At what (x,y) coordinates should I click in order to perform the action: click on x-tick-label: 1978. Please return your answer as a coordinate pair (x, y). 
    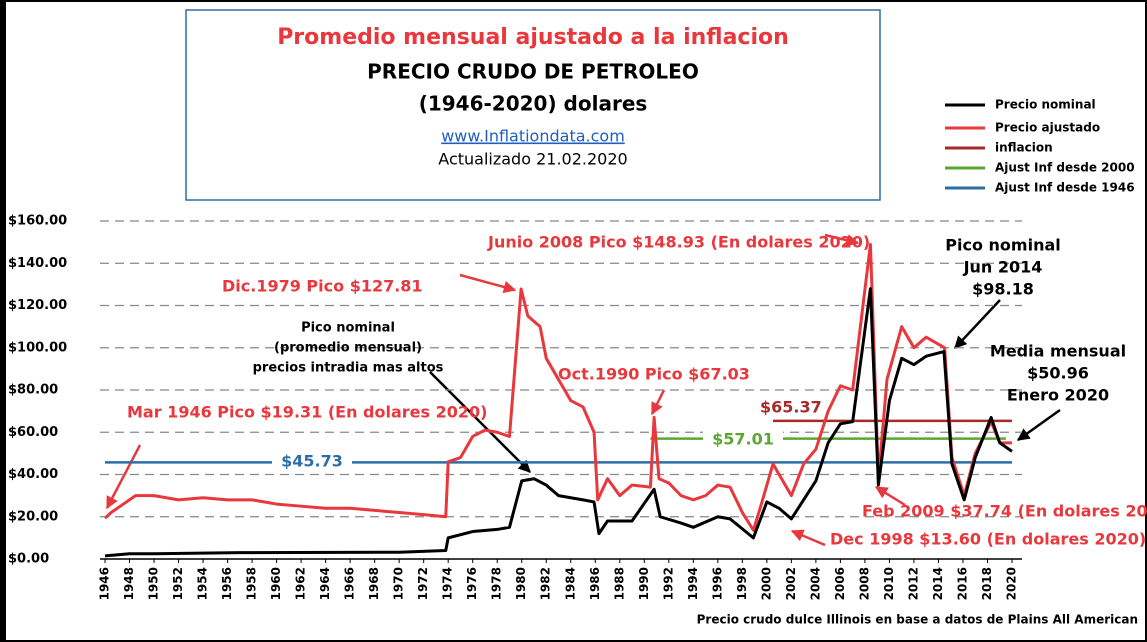
    Looking at the image, I should click on (497, 583).